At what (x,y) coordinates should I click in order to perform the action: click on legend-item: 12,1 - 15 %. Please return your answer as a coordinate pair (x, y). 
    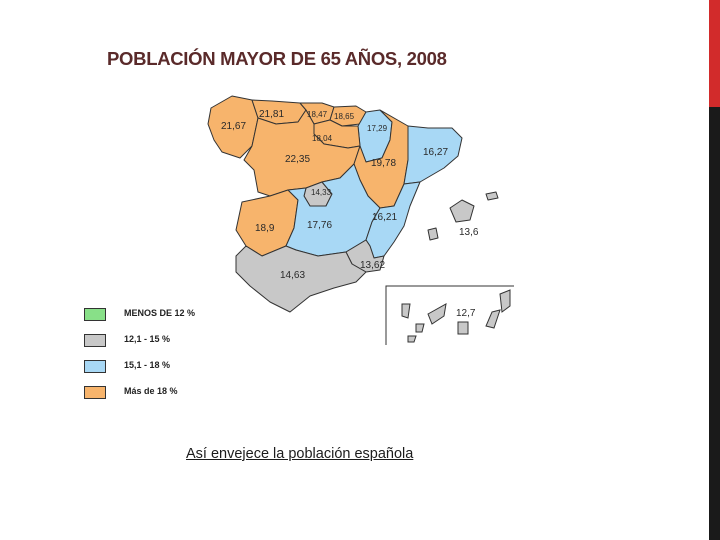
    Looking at the image, I should click on (164, 341).